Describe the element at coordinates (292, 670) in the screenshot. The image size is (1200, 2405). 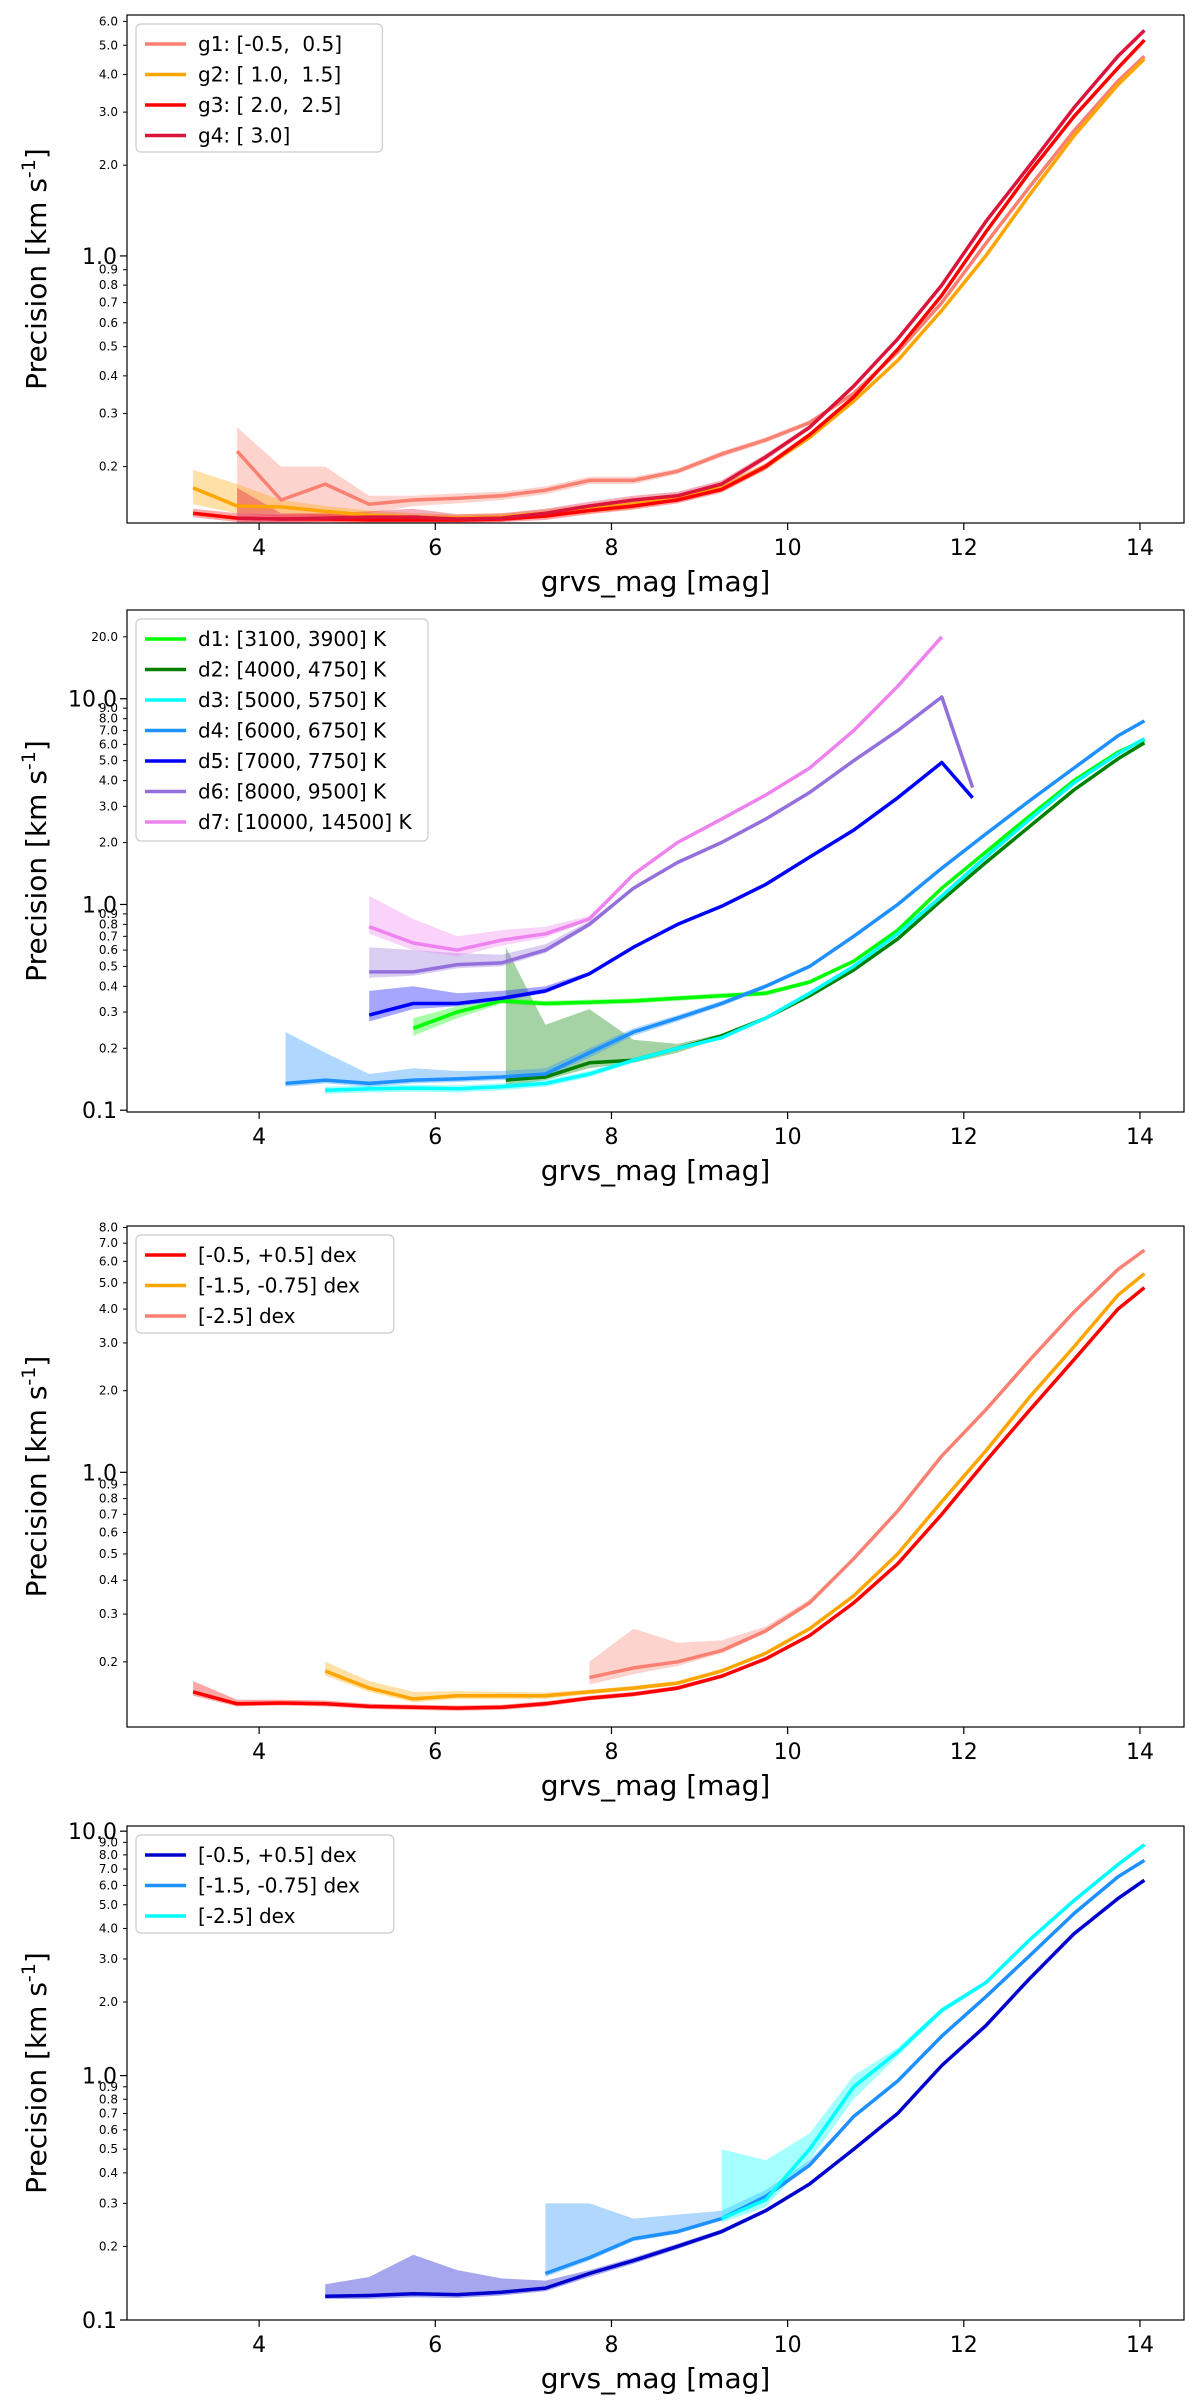
I see `legend-label: d2: [4000, 4750] K` at that location.